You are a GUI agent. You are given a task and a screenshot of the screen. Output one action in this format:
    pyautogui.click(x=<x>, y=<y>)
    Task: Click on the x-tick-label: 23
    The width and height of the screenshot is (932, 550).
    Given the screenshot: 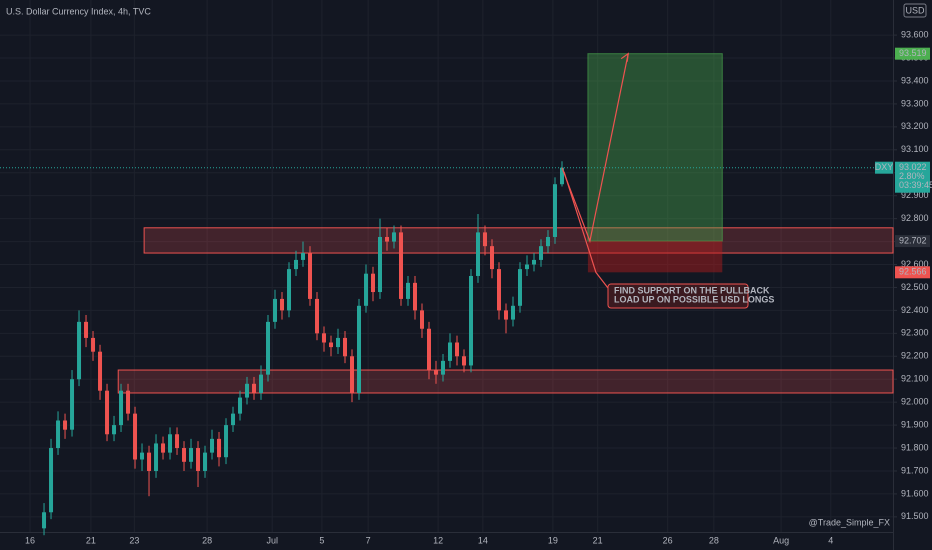 What is the action you would take?
    pyautogui.click(x=134, y=540)
    